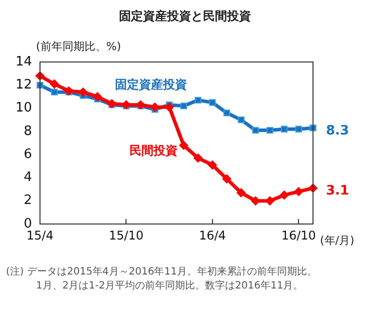 The width and height of the screenshot is (370, 320). What do you see at coordinates (337, 240) in the screenshot?
I see `x-axis-title: (年/月)` at bounding box center [337, 240].